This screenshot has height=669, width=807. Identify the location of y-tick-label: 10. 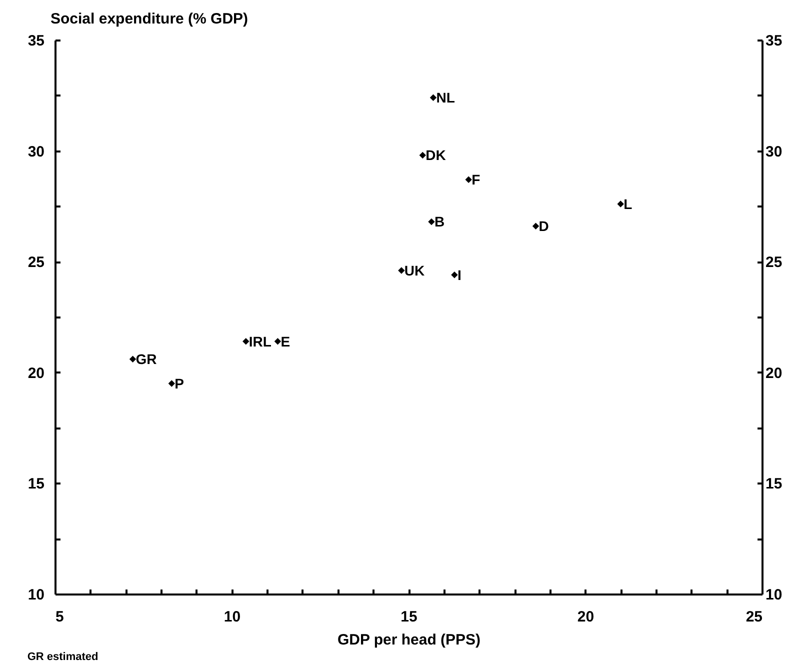
(36, 595).